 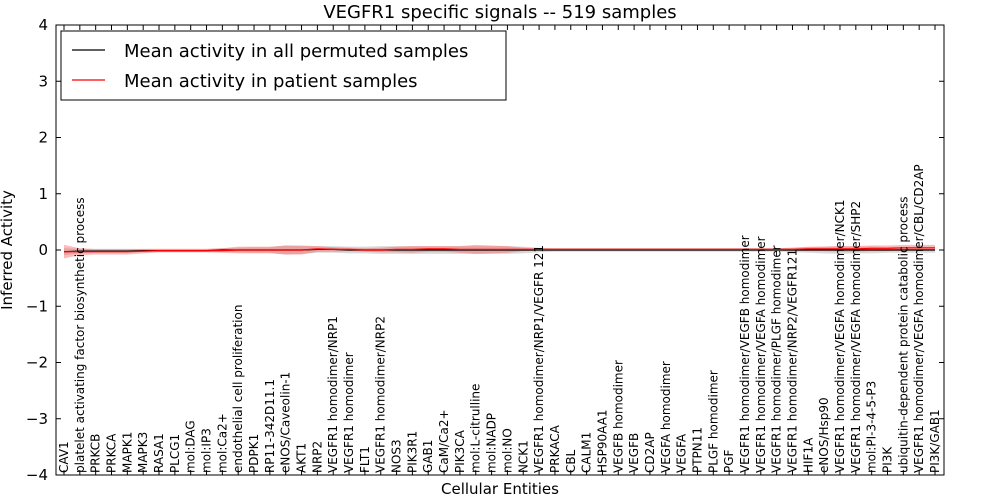 I want to click on x-tick-label: AKT1, so click(x=302, y=458).